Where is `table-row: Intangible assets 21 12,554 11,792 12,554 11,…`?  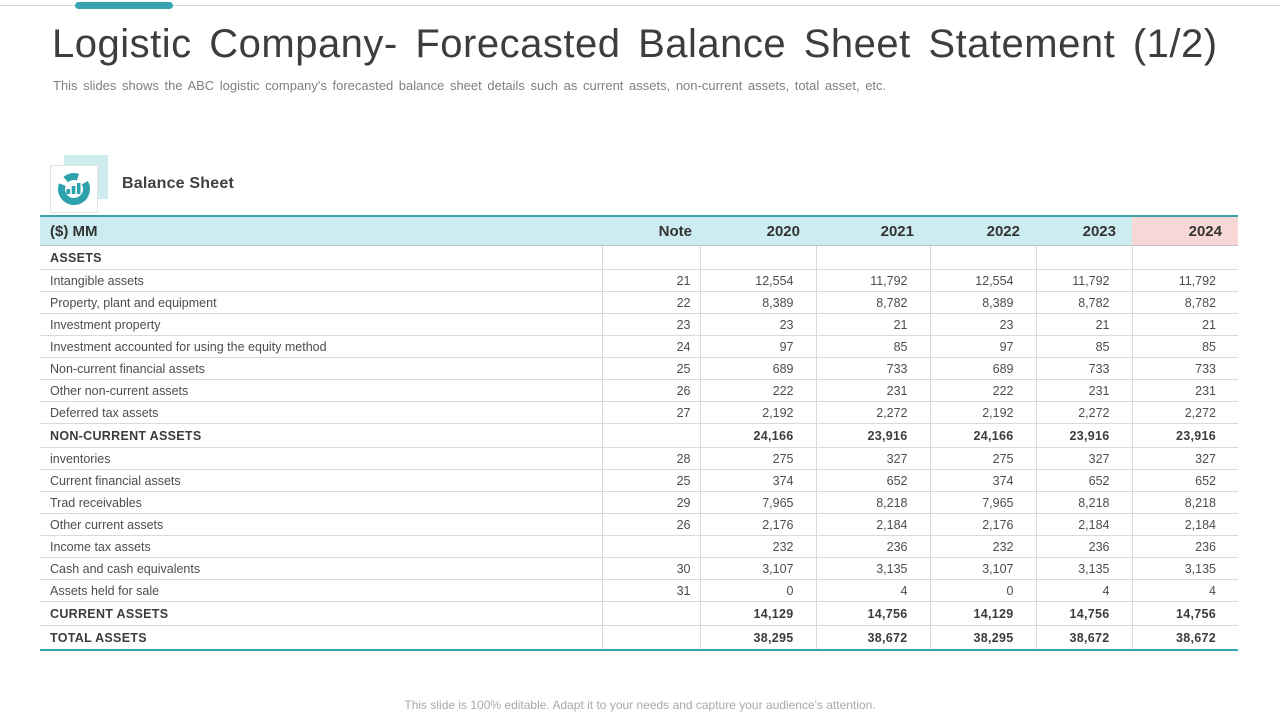 table-row: Intangible assets 21 12,554 11,792 12,554 11,… is located at coordinates (639, 280).